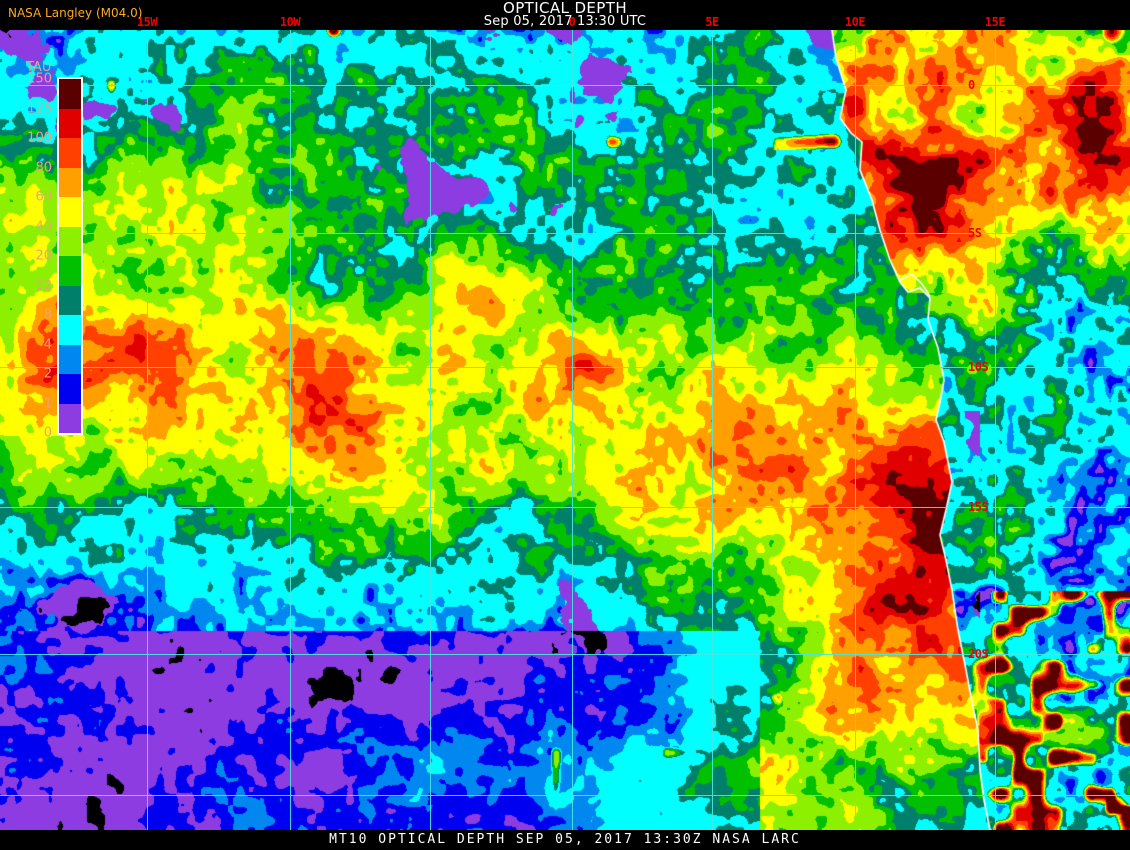 The image size is (1130, 850). What do you see at coordinates (47, 315) in the screenshot?
I see `colorbar-tick-label: 8` at bounding box center [47, 315].